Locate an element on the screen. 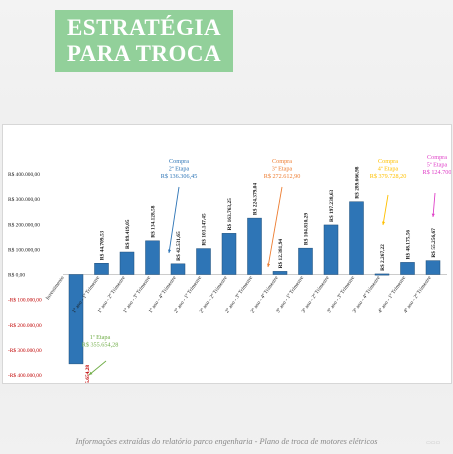  brand-logo: ▭▭▭ is located at coordinates (433, 443).